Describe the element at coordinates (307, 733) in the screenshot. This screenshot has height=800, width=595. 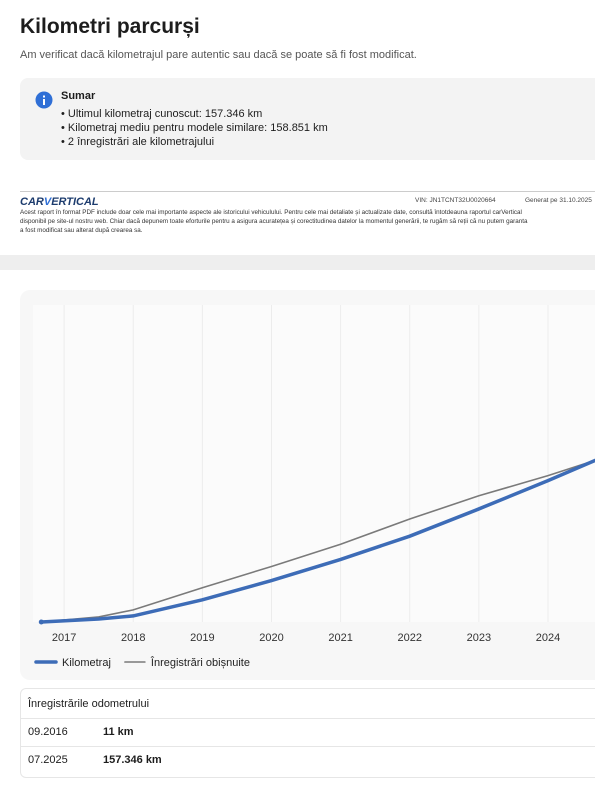
I see `table` at that location.